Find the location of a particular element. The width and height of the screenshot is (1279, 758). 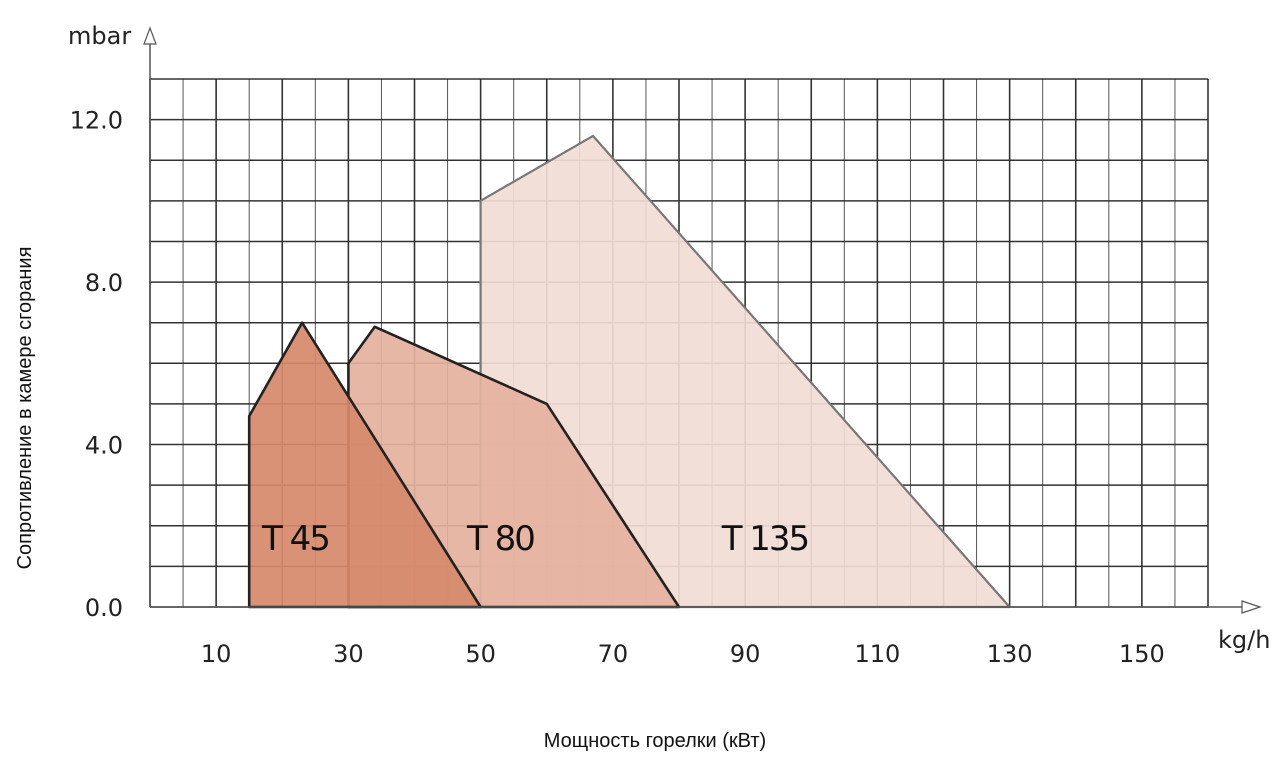

y-tick-label: 8.0 is located at coordinates (104, 283).